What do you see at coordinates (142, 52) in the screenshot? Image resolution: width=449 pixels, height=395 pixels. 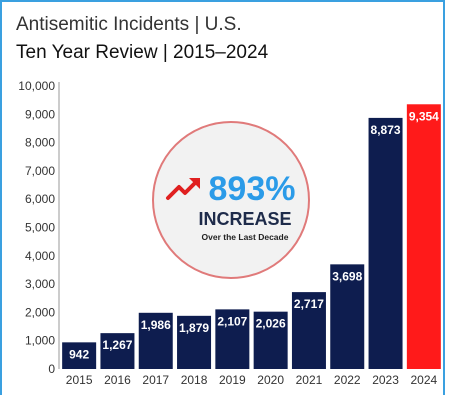 I see `chart-subtitle: Ten Year Review | 2015–2024` at bounding box center [142, 52].